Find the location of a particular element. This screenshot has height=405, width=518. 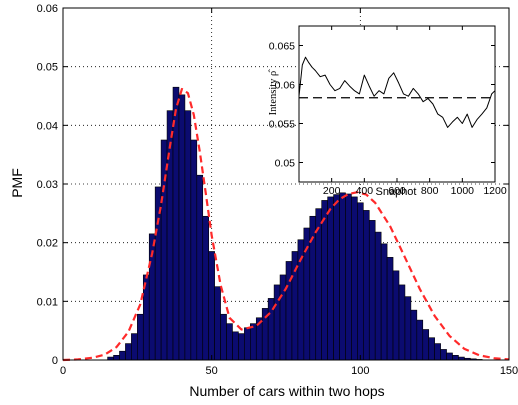

inset-x-tick-label: 1200 is located at coordinates (495, 191).